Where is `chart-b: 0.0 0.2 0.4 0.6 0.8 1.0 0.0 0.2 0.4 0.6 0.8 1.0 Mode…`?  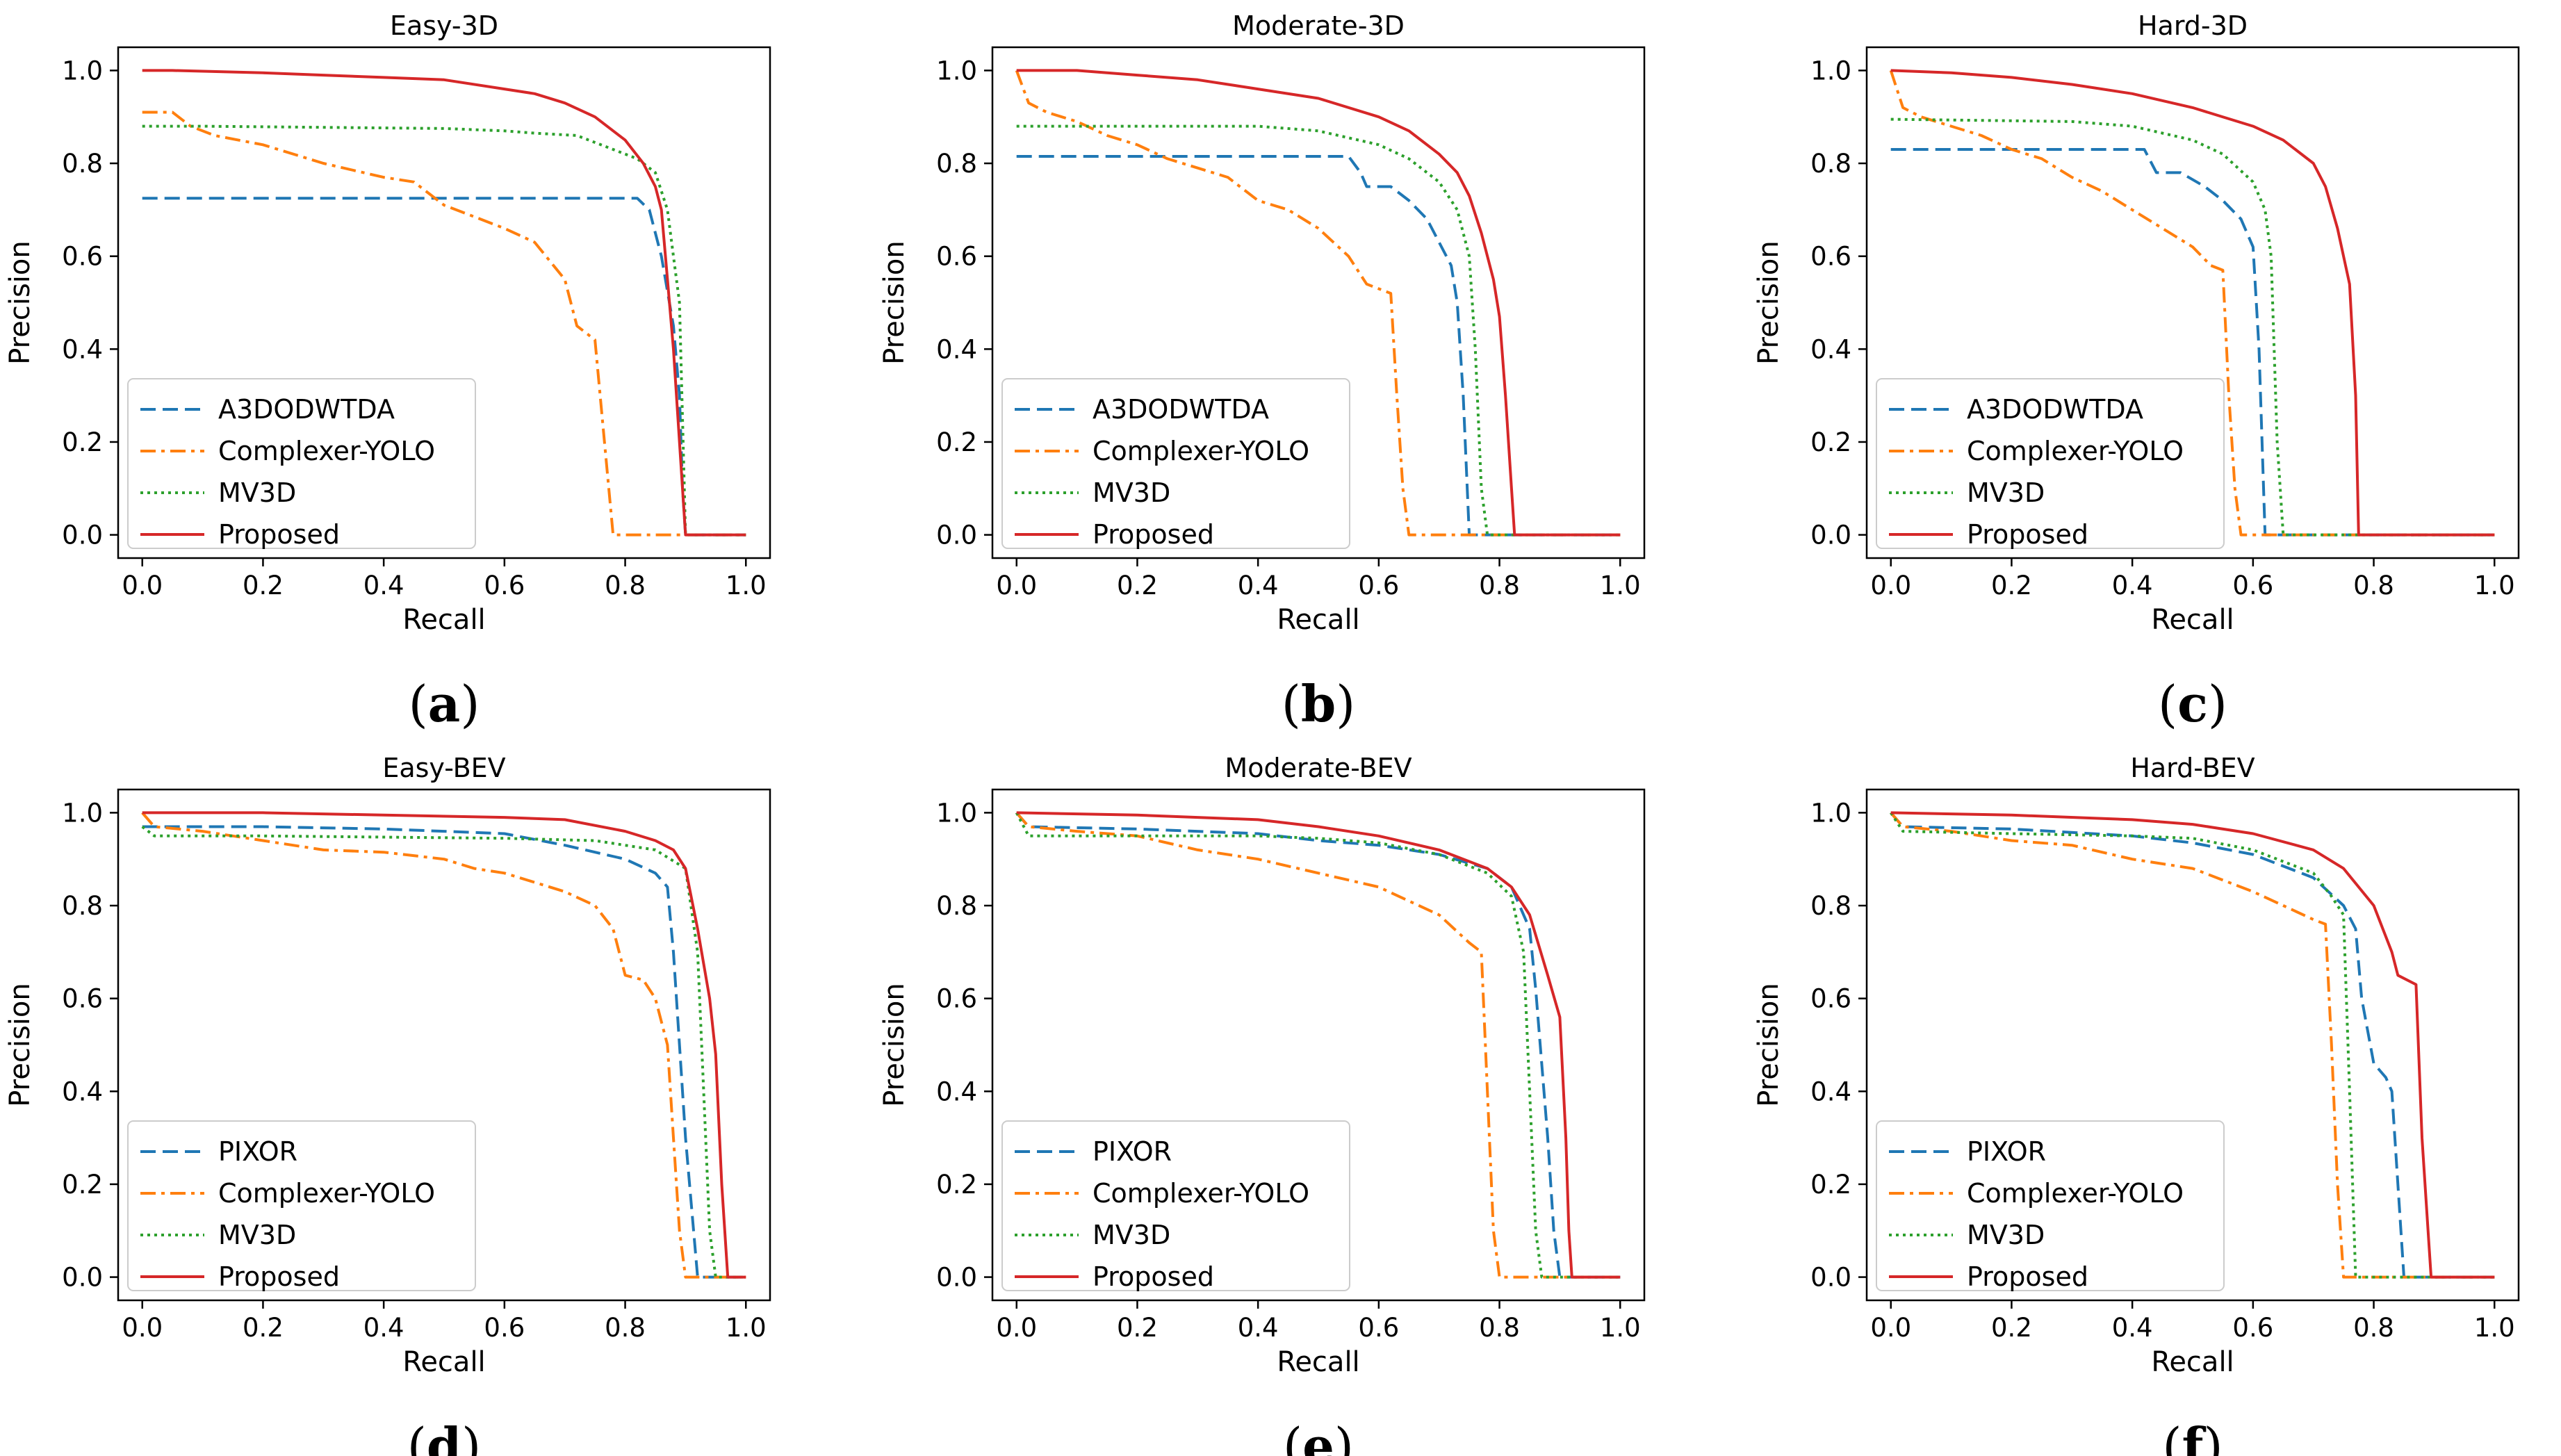
chart-b: 0.0 0.2 0.4 0.6 0.8 1.0 0.0 0.2 0.4 0.6 0.8 1.0 Mode… is located at coordinates (1262, 371).